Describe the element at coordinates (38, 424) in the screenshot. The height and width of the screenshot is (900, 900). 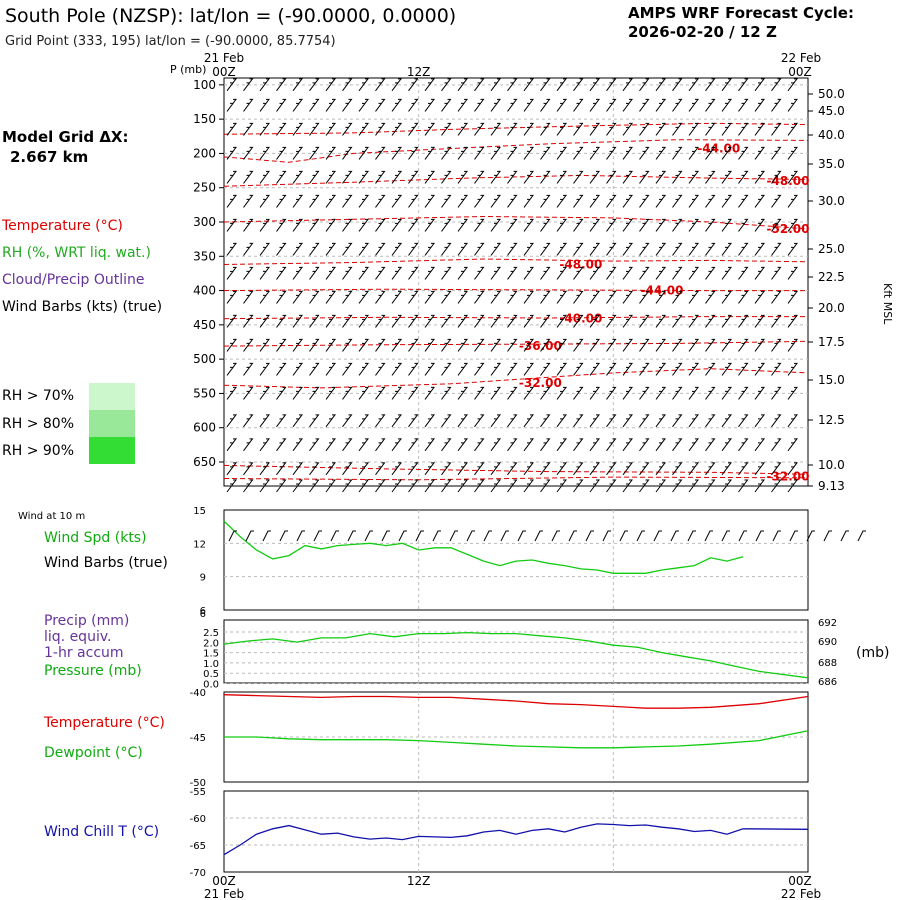
I see `legend-rh80: RH > 80%` at that location.